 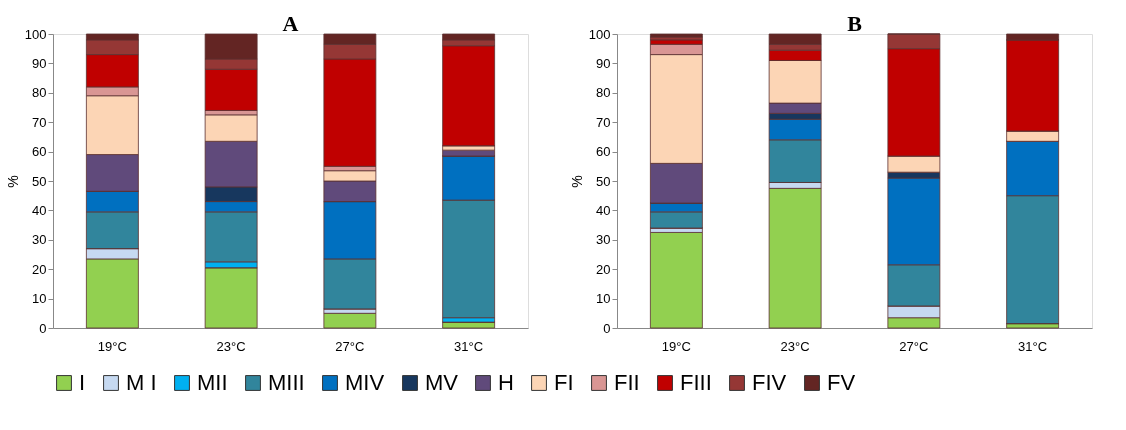 What do you see at coordinates (141, 382) in the screenshot?
I see `legend-label: M I` at bounding box center [141, 382].